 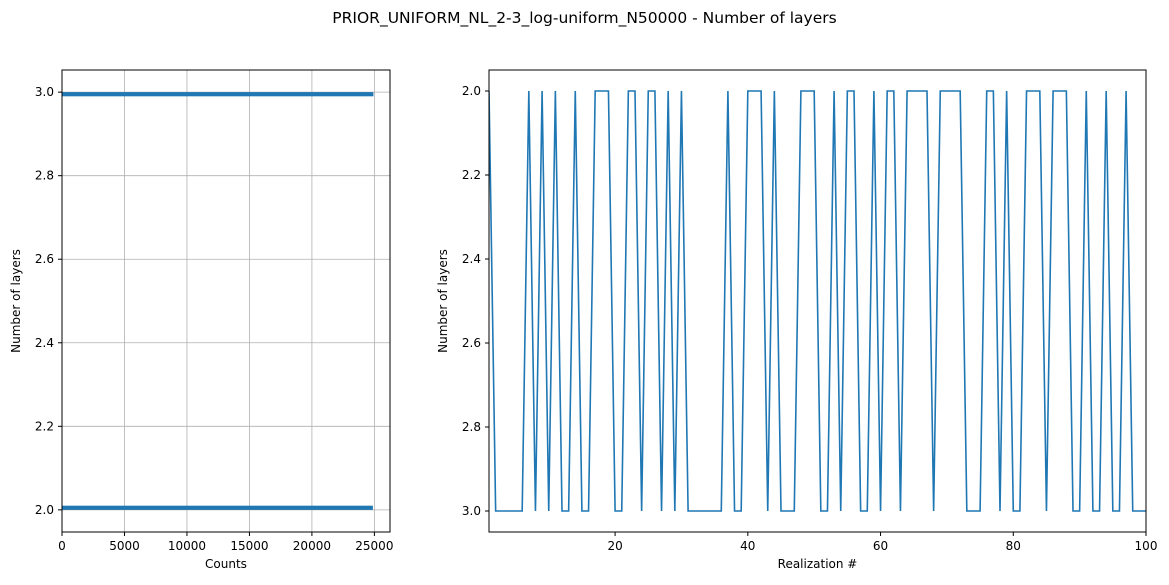 What do you see at coordinates (312, 546) in the screenshot?
I see `x-tick-label: 20000` at bounding box center [312, 546].